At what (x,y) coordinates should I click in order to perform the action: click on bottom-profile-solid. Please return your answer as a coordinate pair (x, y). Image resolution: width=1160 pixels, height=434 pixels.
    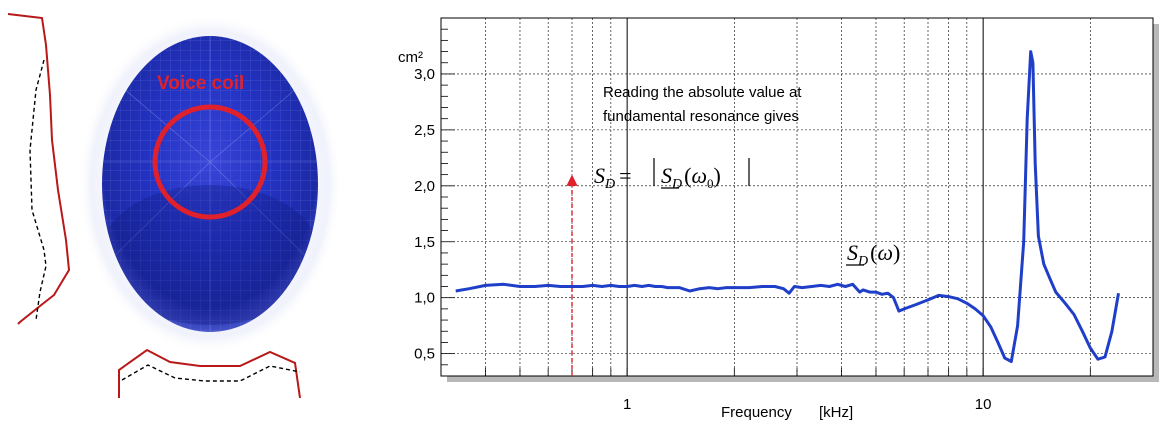
    Looking at the image, I should click on (209, 373).